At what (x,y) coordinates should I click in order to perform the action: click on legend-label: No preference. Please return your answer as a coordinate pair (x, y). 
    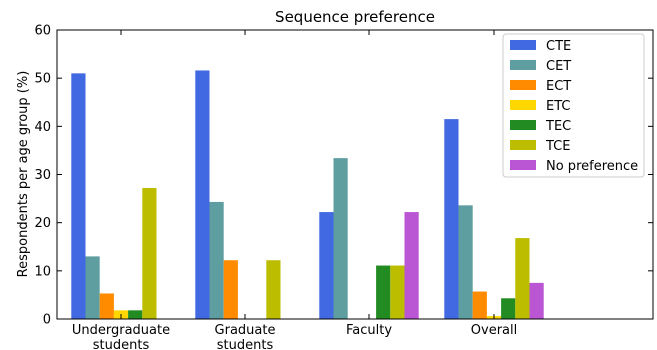
    Looking at the image, I should click on (592, 166).